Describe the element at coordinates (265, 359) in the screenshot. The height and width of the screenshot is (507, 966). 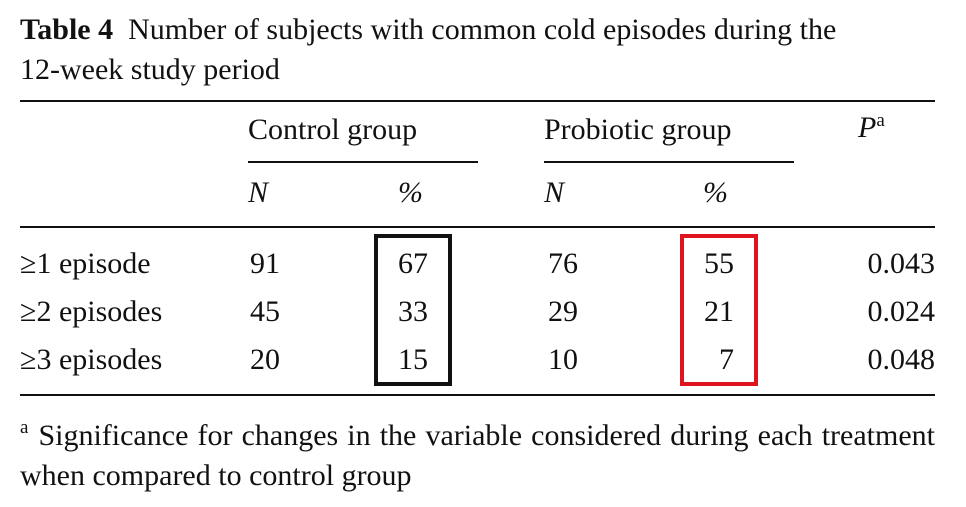
I see `row-3-control-n: 20` at that location.